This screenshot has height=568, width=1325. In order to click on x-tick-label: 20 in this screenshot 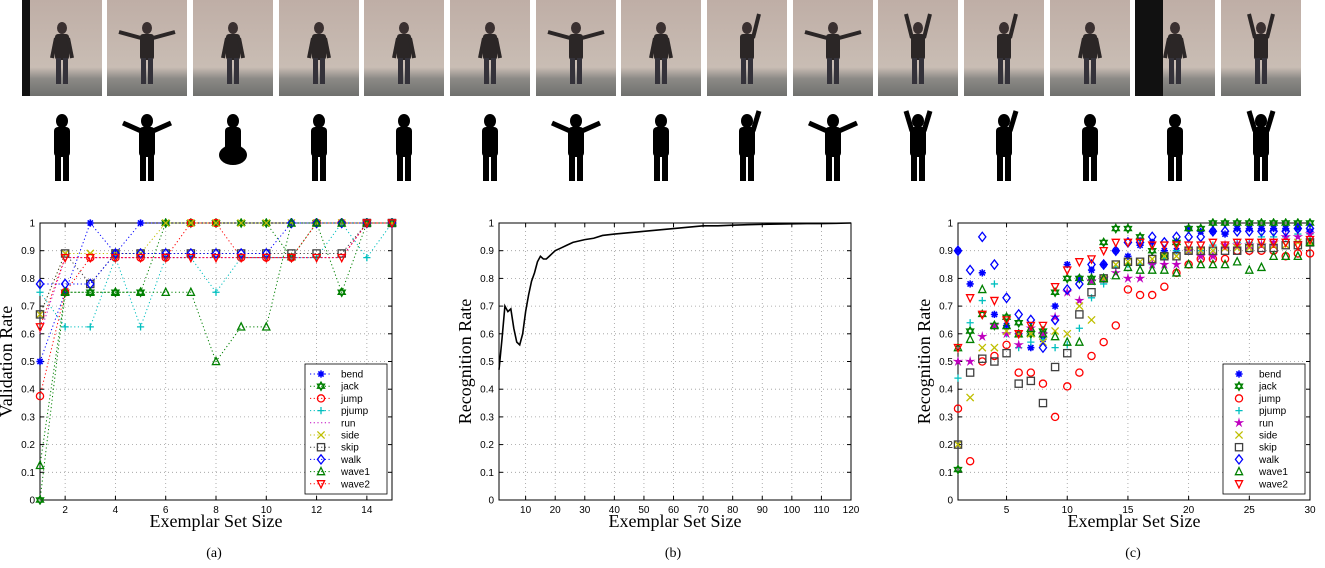, I will do `click(556, 510)`.